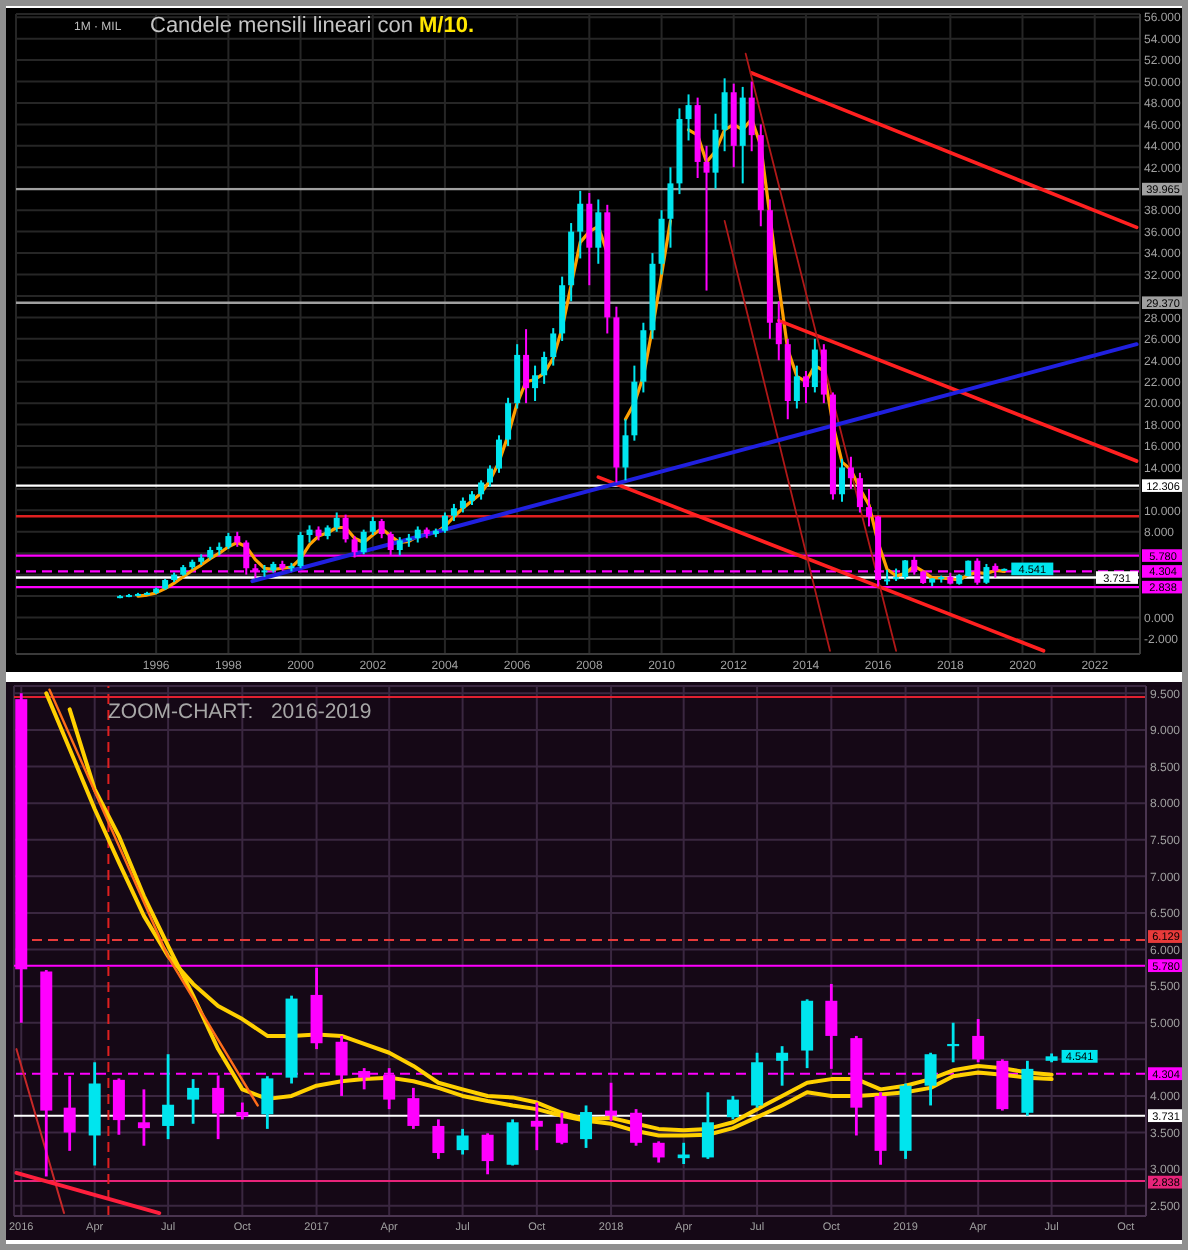 This screenshot has height=1250, width=1188. I want to click on chart-title: Candele mensili lineari con M/10., so click(312, 27).